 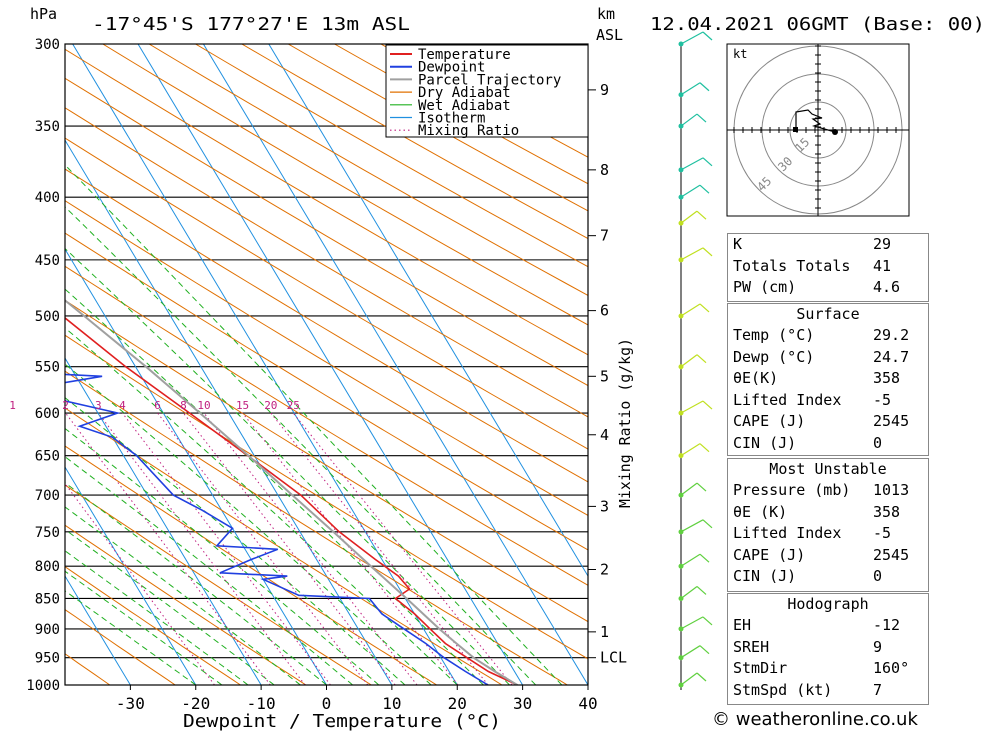 What do you see at coordinates (609, 35) in the screenshot?
I see `asl-unit-label: ASL` at bounding box center [609, 35].